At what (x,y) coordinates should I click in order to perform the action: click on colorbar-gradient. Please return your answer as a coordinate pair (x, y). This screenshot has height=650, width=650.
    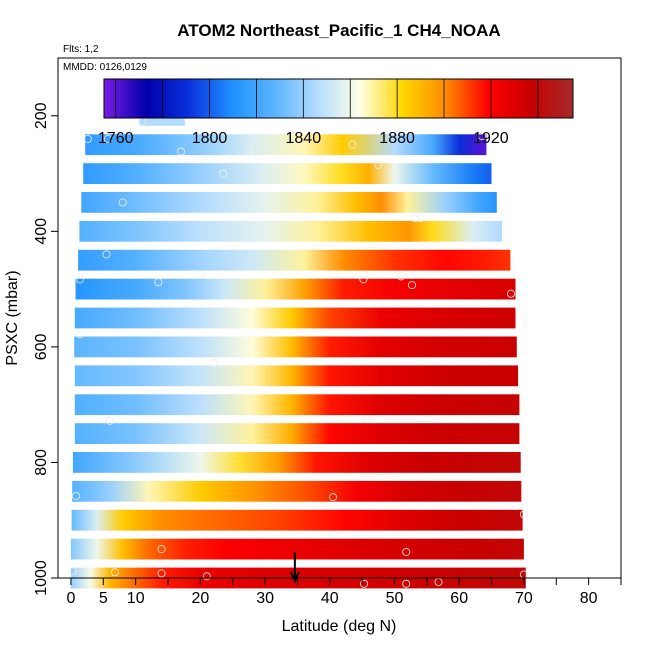
    Looking at the image, I should click on (338, 98).